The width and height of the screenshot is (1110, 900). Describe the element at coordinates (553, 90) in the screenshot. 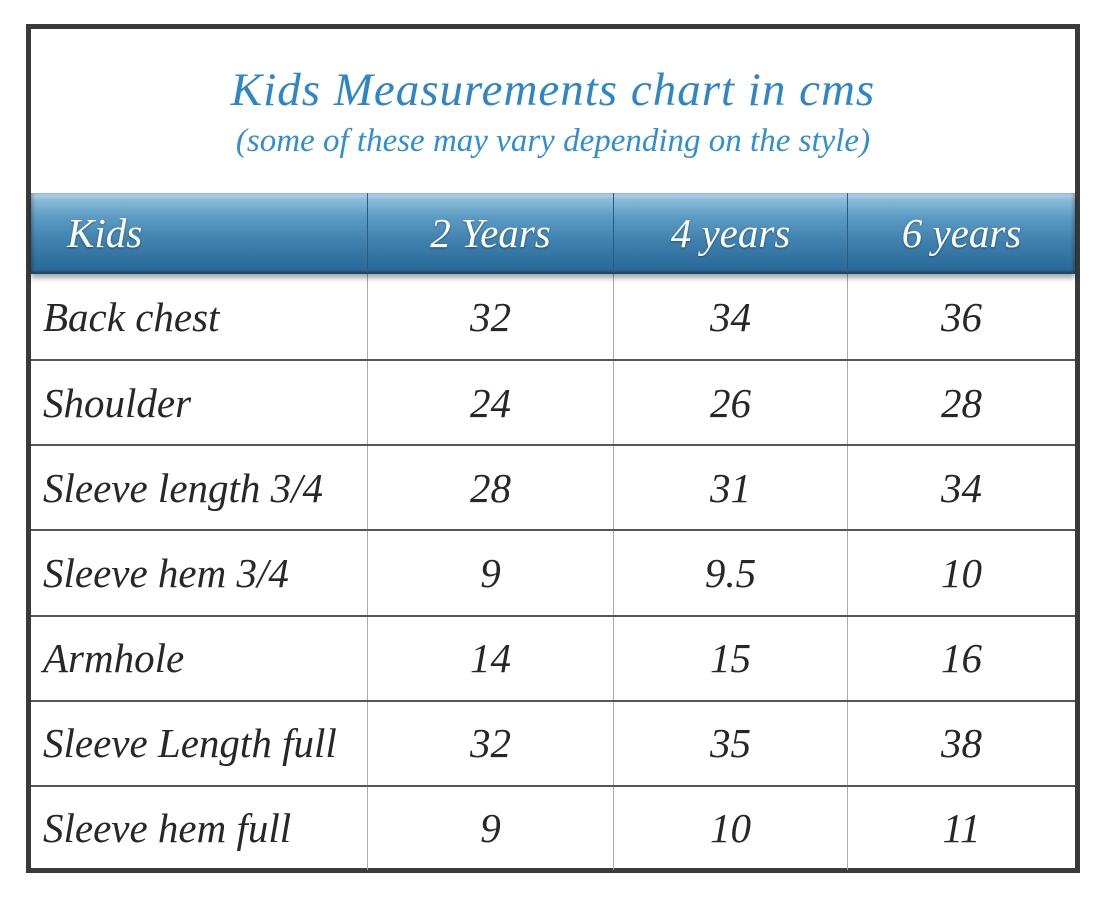

I see `chart-title: Kids Measurements chart in cms` at that location.